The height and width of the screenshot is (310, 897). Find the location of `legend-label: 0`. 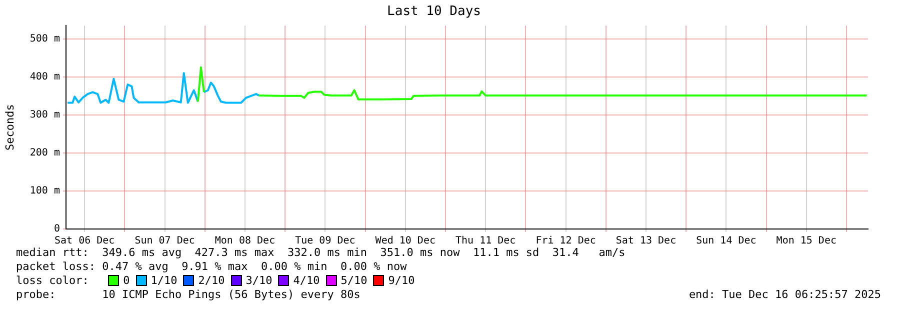

legend-label: 0 is located at coordinates (126, 280).